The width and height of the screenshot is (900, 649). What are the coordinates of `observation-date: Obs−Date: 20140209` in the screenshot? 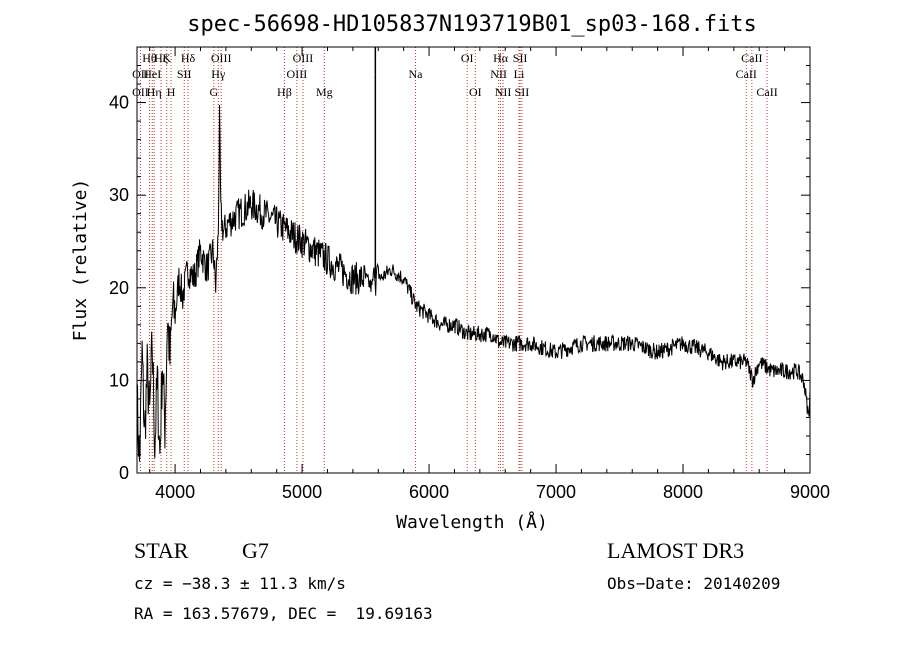 It's located at (694, 583).